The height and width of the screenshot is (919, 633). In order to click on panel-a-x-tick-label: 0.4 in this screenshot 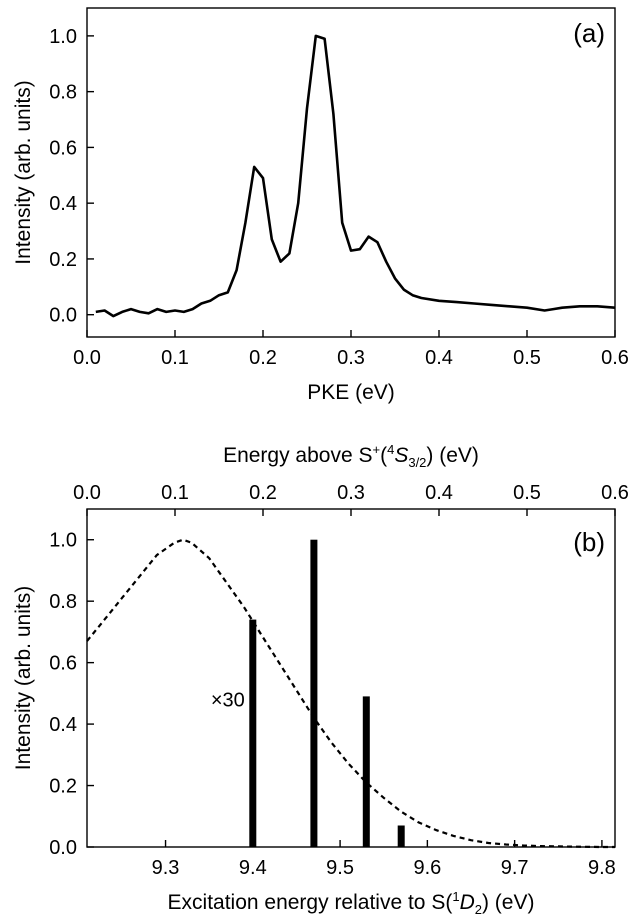, I will do `click(439, 358)`.